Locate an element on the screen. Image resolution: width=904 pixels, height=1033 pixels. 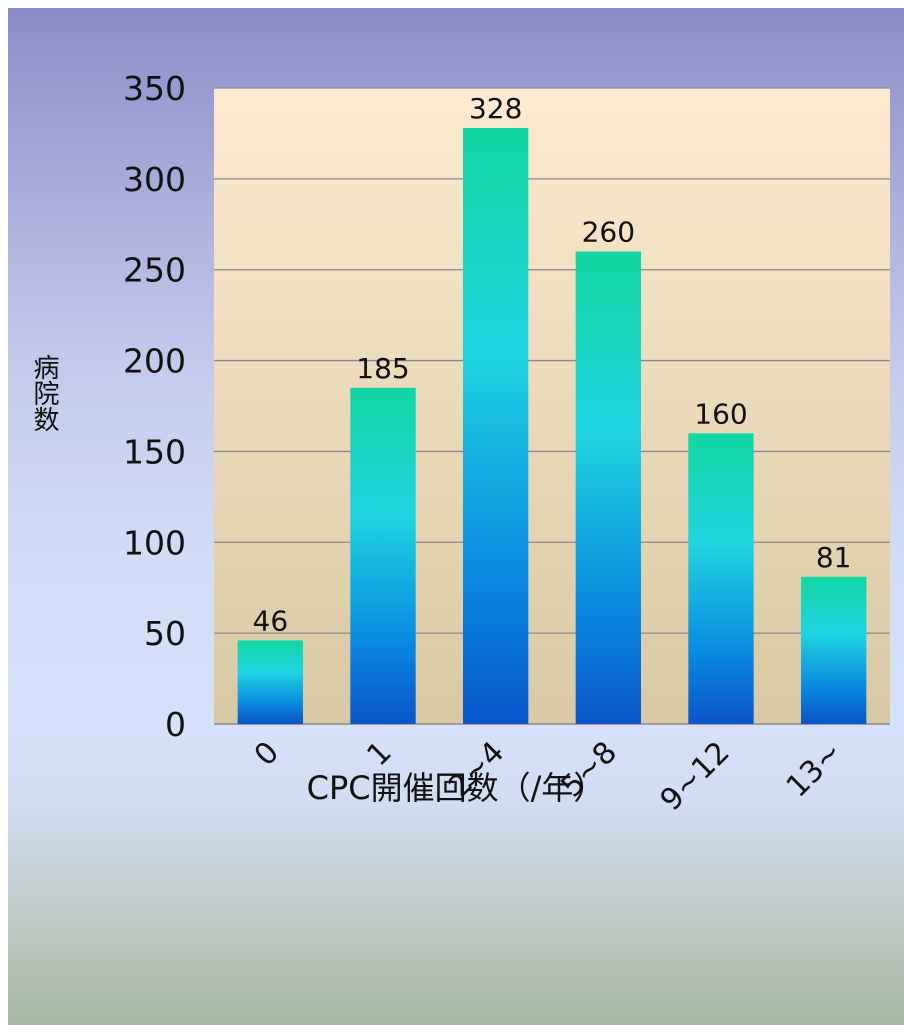
y-tick-label: 50 is located at coordinates (165, 633).